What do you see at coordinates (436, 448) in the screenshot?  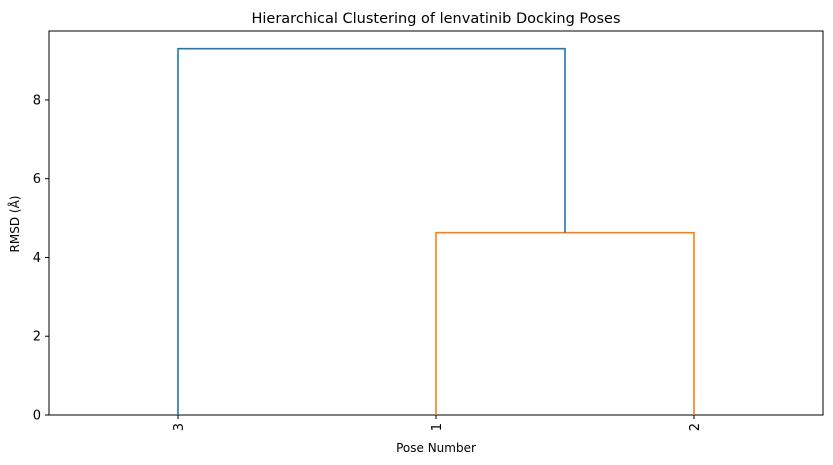 I see `x-axis-label: Pose Number` at bounding box center [436, 448].